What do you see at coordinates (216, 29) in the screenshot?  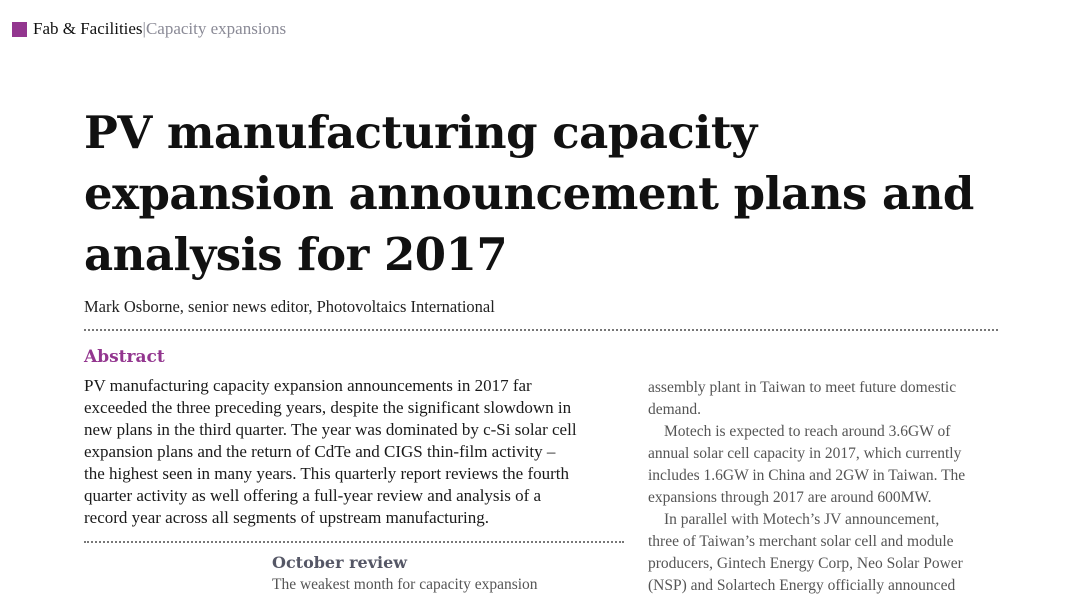 I see `subsection-name: Capacity expansions` at bounding box center [216, 29].